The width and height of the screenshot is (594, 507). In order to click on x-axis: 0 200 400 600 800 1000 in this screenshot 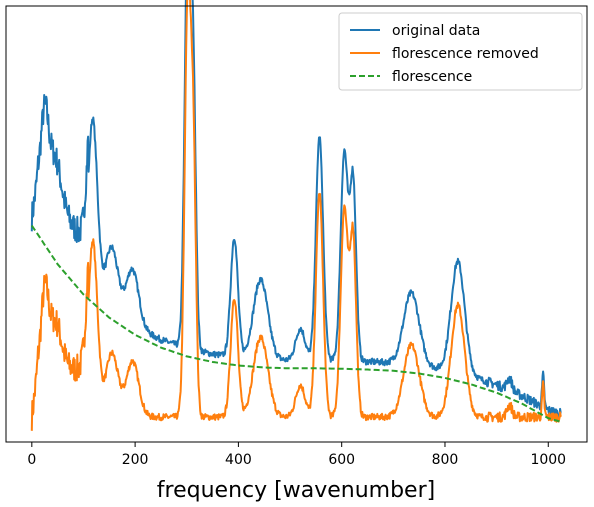, I will do `click(296, 455)`.